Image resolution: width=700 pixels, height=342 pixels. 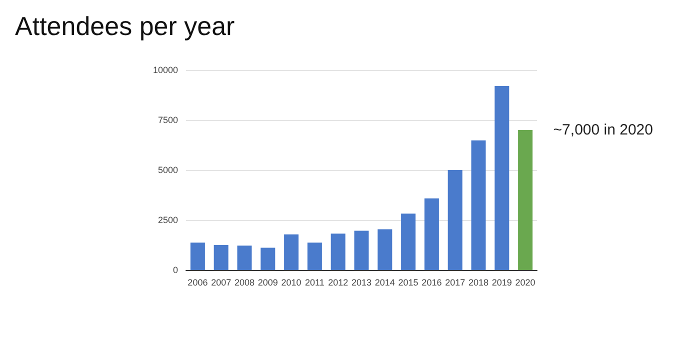 What do you see at coordinates (125, 26) in the screenshot?
I see `chart-title: Attendees per year` at bounding box center [125, 26].